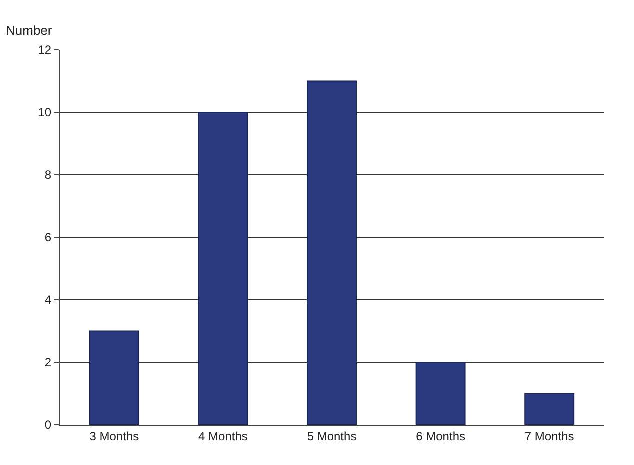  I want to click on y-tick-label: 4, so click(48, 300).